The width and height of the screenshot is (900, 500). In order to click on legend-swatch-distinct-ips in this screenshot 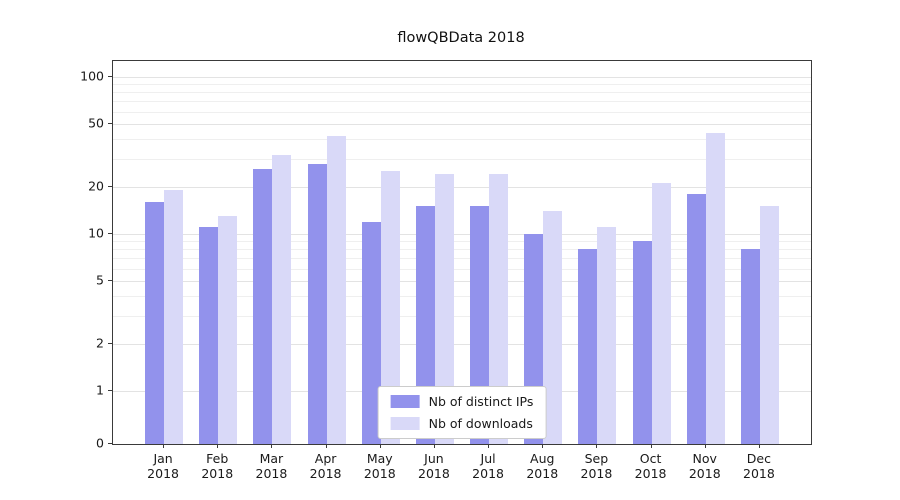, I will do `click(405, 401)`.